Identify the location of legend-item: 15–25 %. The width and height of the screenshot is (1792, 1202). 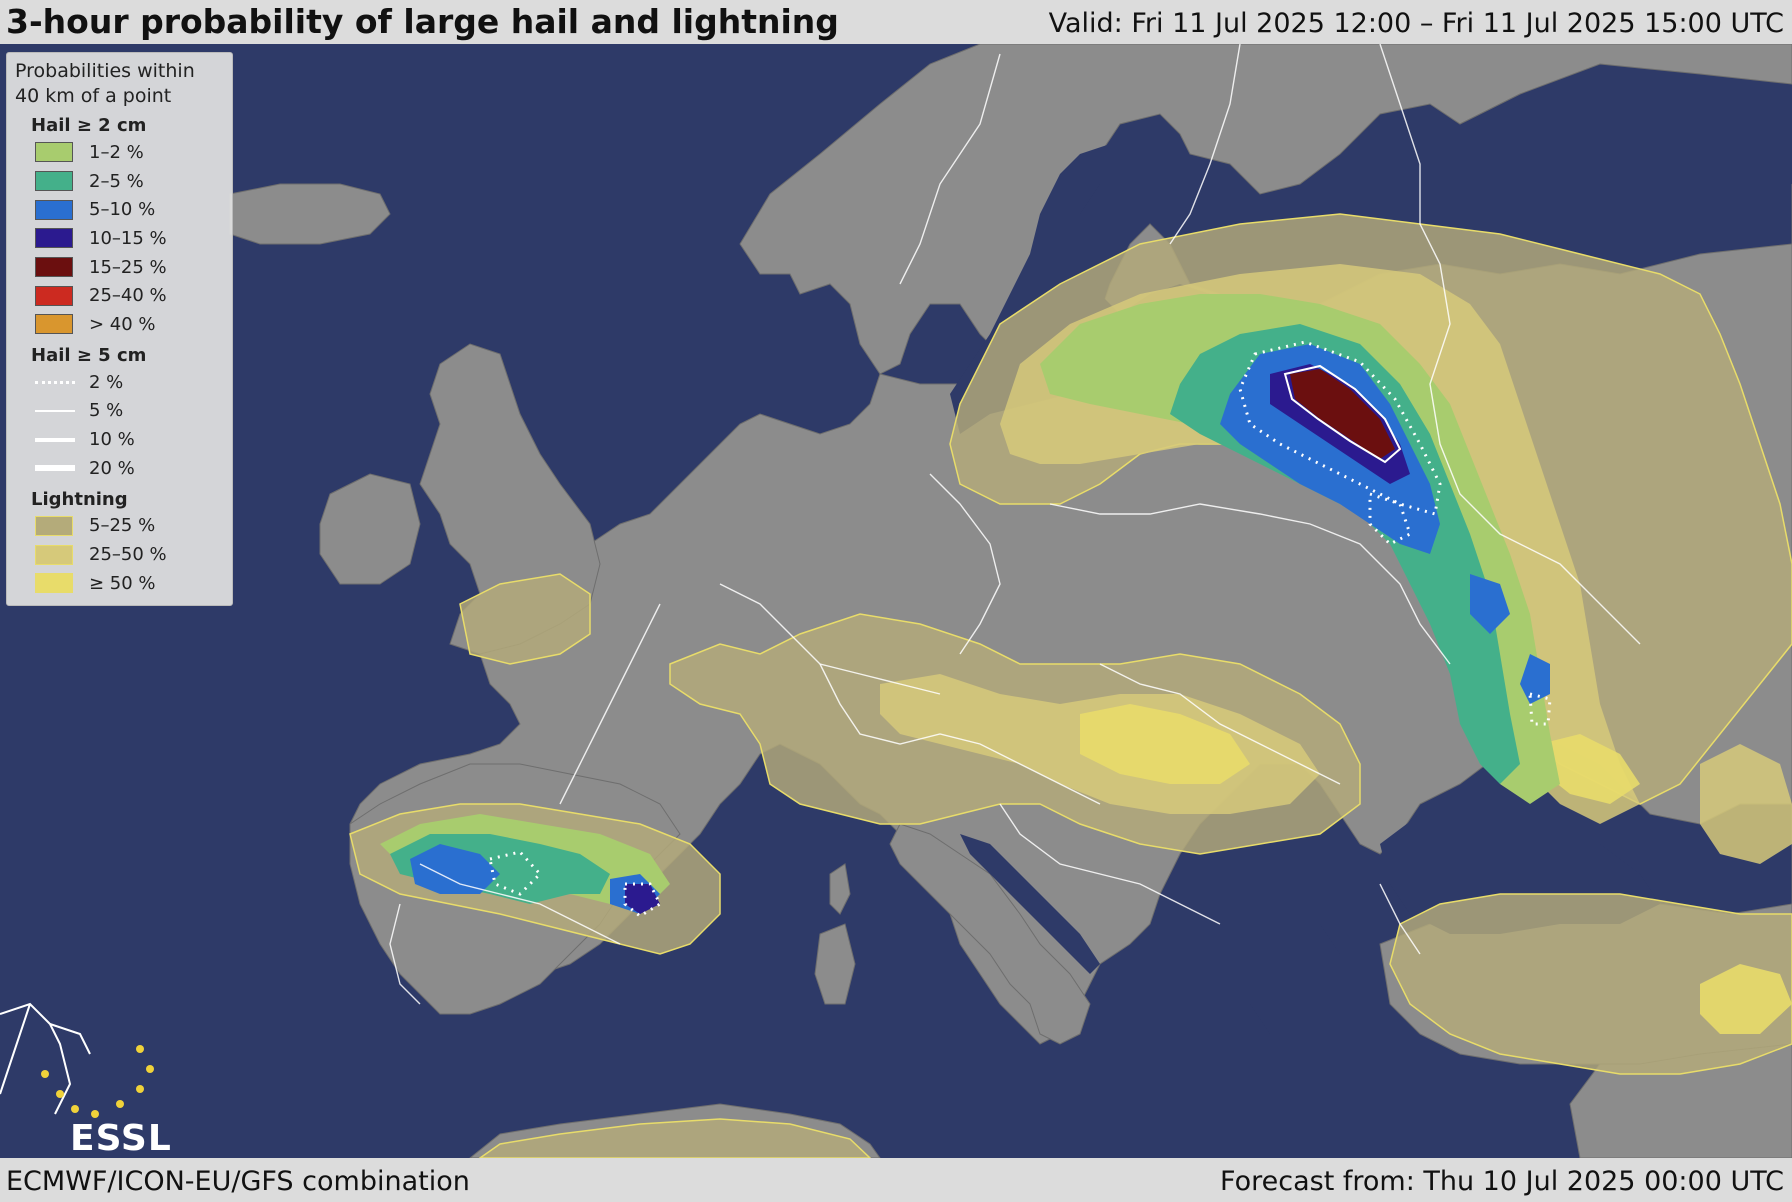
(129, 267).